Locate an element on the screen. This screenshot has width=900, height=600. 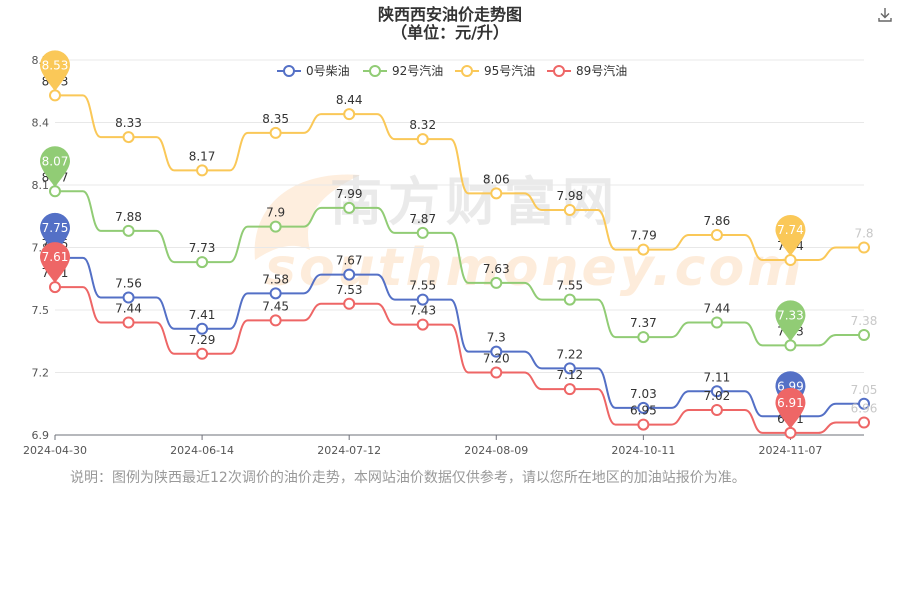
data-label: 7.11 is located at coordinates (717, 377).